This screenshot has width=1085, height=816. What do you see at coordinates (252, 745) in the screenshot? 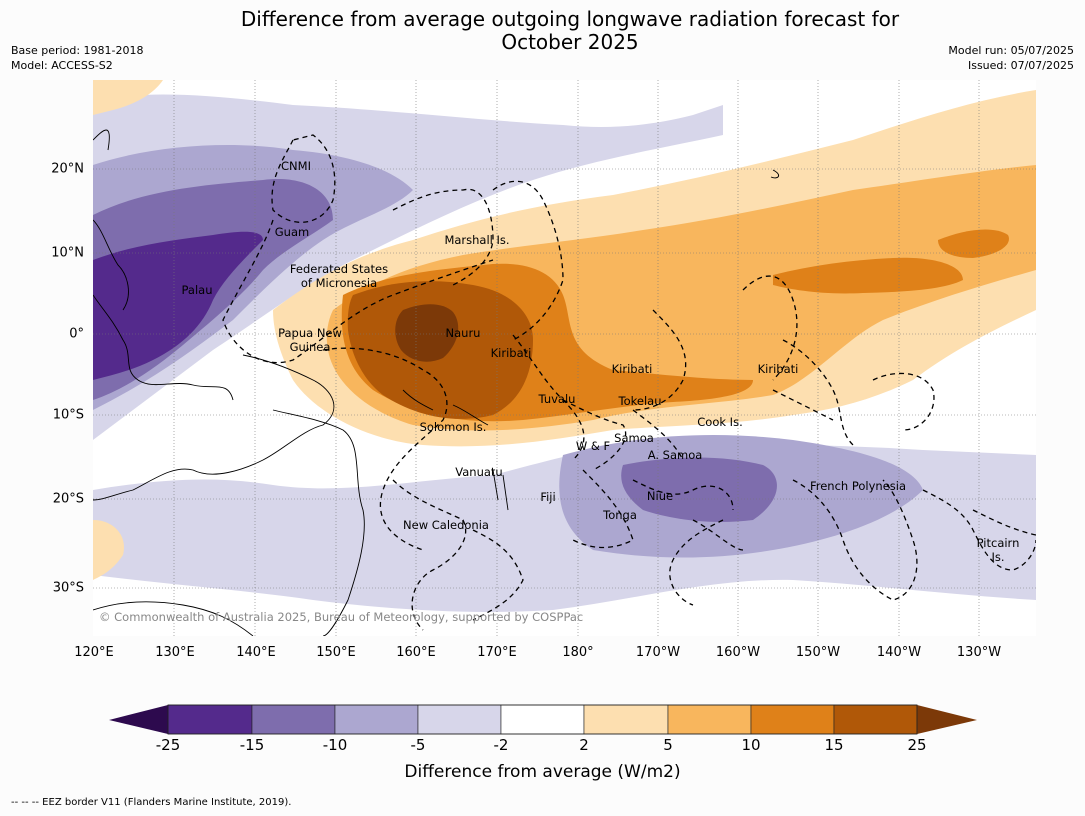
I see `colorbar-tick: -15` at bounding box center [252, 745].